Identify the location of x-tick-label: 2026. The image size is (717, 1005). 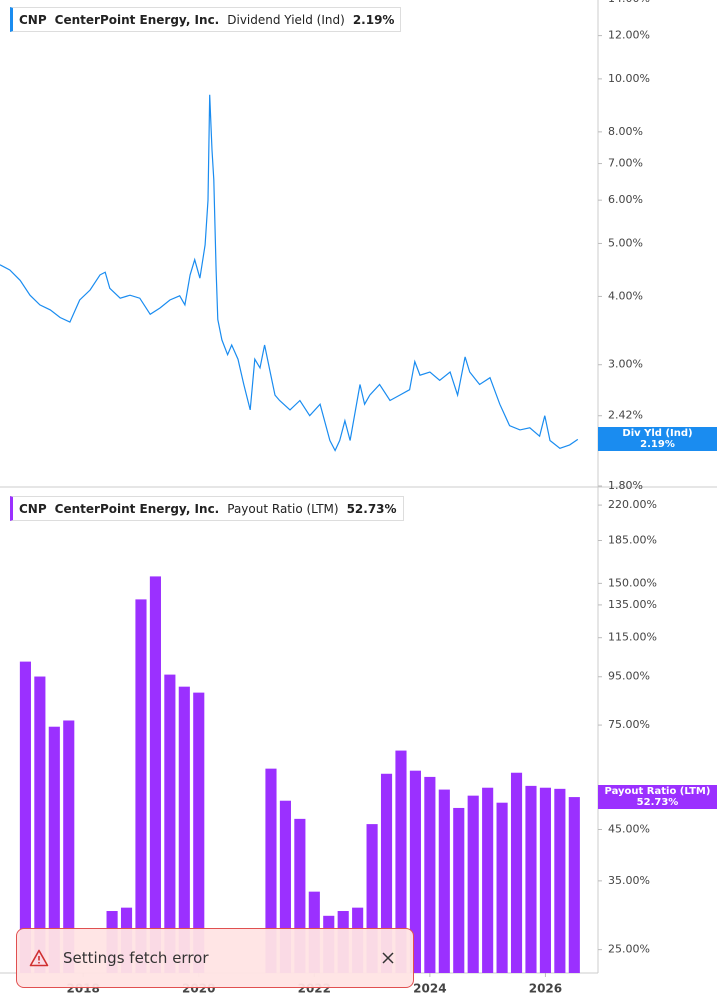
(545, 989).